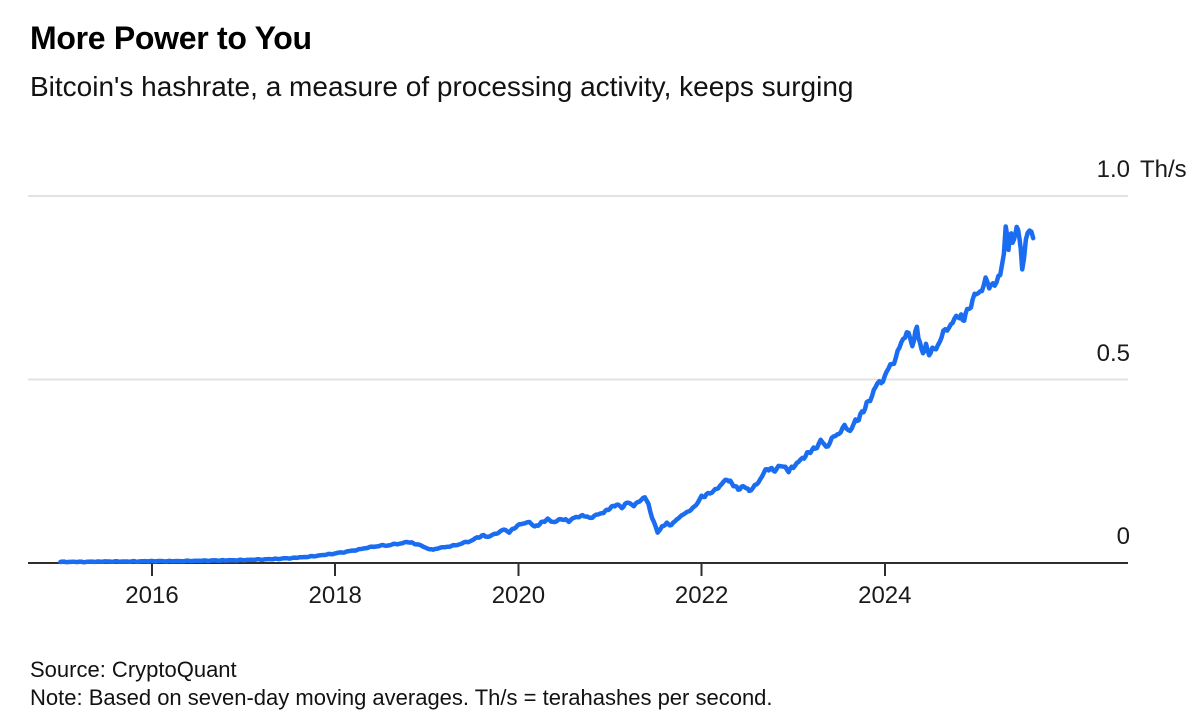 Image resolution: width=1200 pixels, height=727 pixels. Describe the element at coordinates (1123, 536) in the screenshot. I see `y-tick-value: 0` at that location.